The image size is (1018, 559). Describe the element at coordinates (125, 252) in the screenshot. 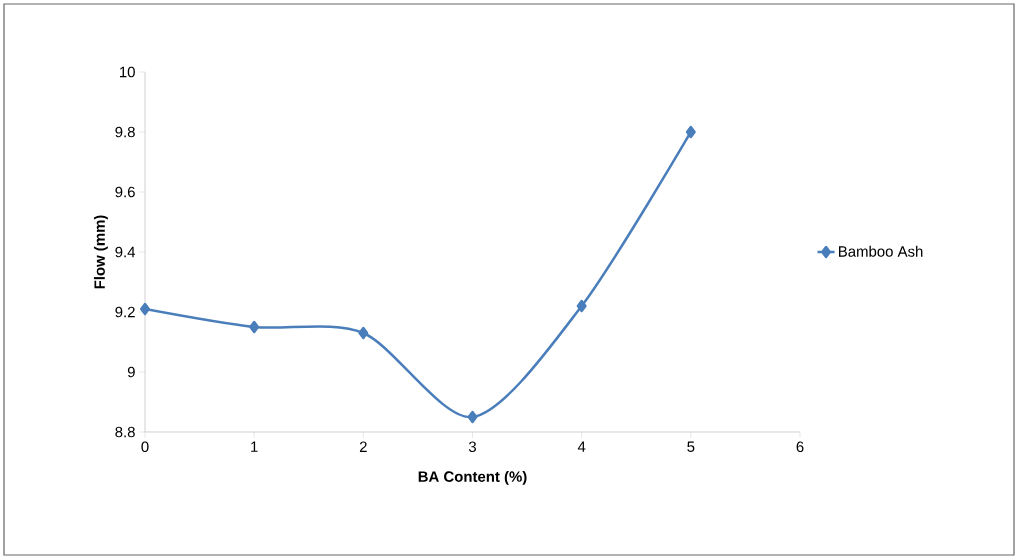

I see `y-tick-label: 9.4` at that location.